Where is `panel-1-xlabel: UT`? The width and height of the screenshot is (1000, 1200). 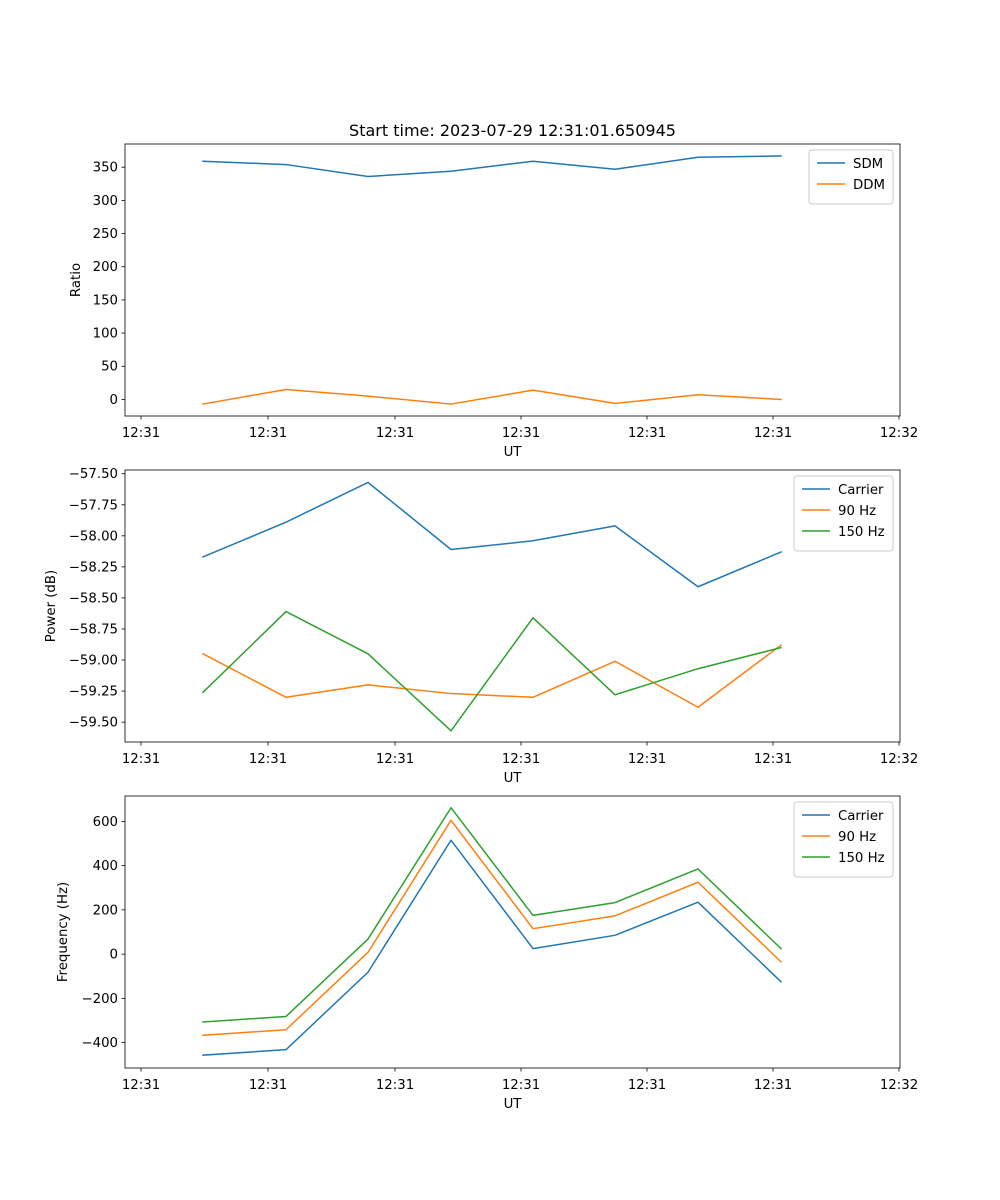
panel-1-xlabel: UT is located at coordinates (513, 452).